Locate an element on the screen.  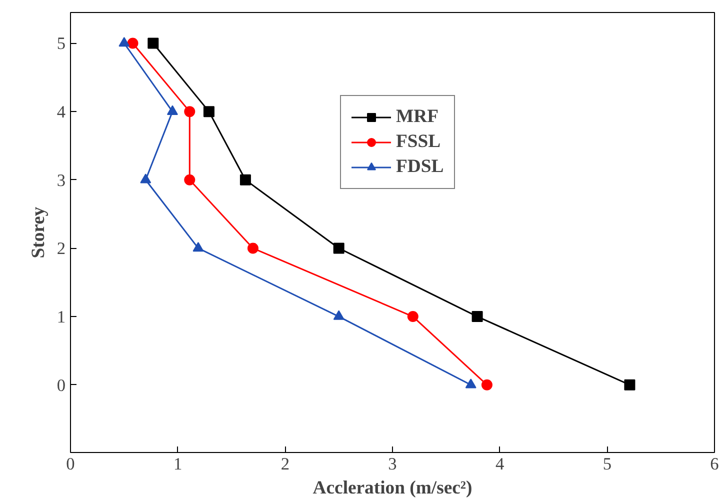
x-tick-label: 2 is located at coordinates (285, 464).